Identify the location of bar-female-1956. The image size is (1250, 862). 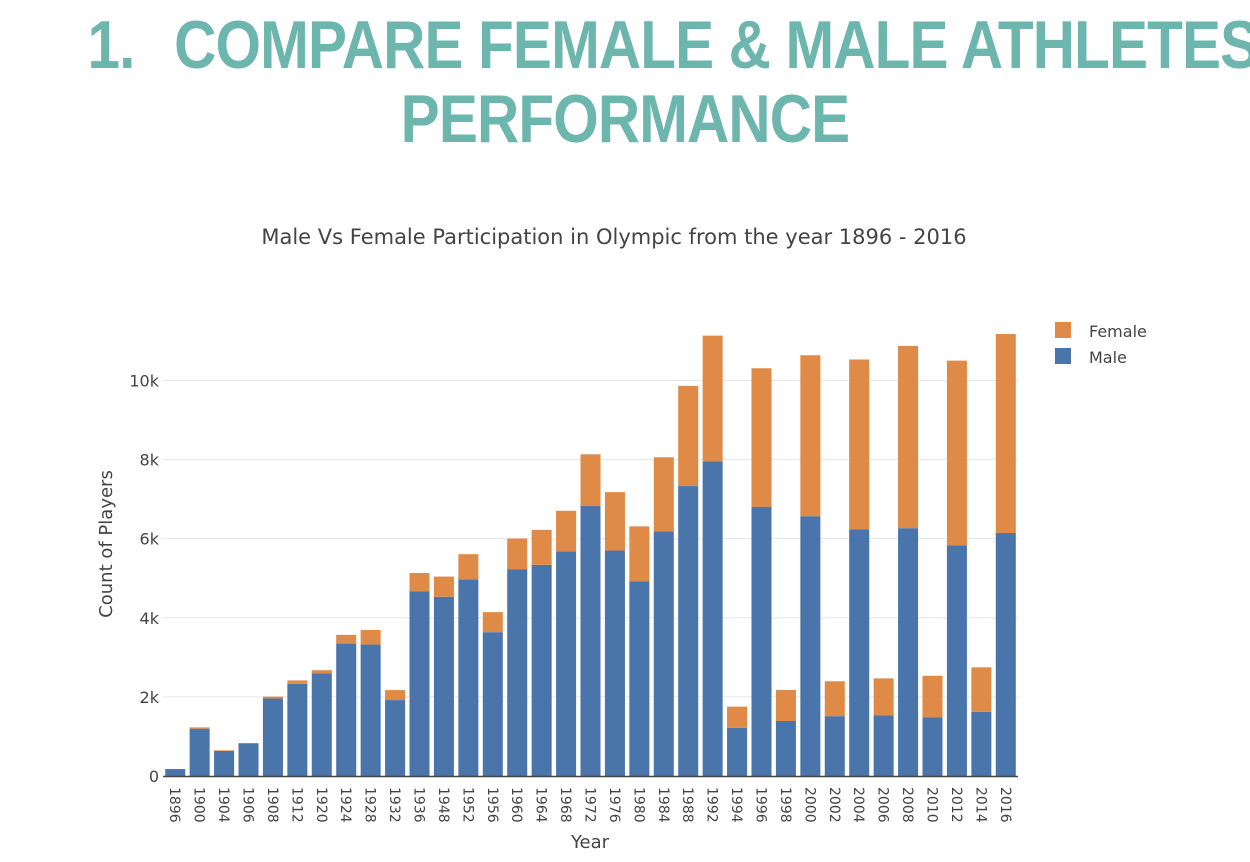
(492, 622).